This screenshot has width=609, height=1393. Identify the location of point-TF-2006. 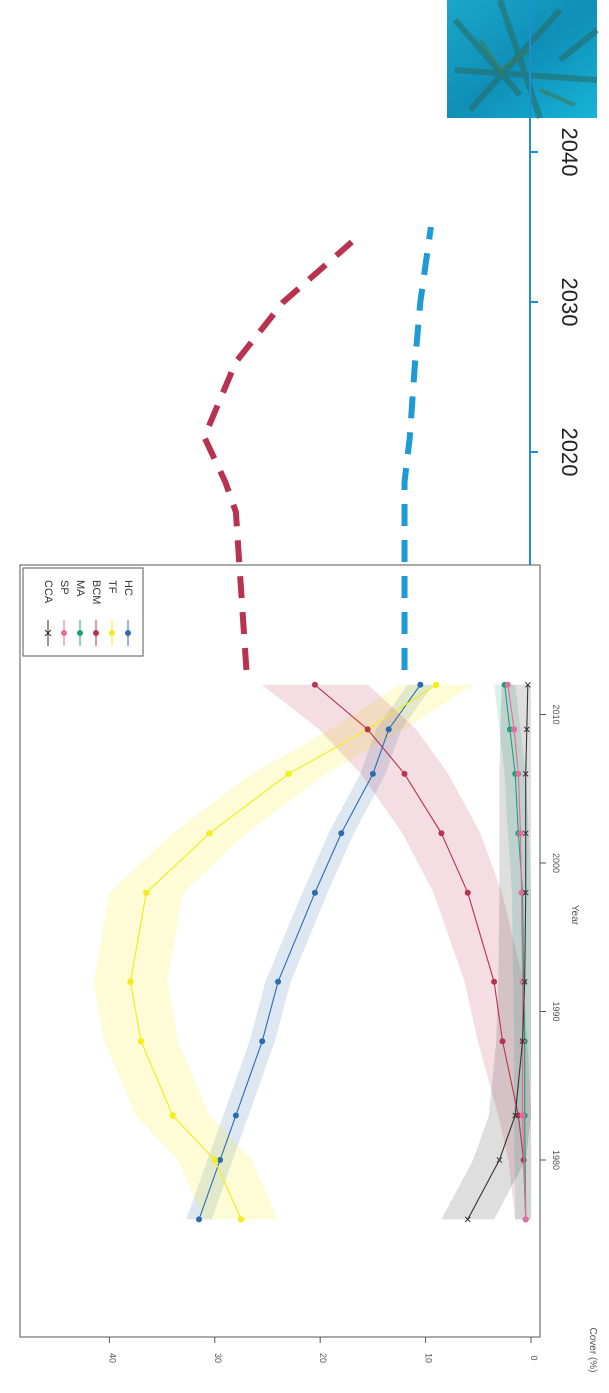
(288, 774).